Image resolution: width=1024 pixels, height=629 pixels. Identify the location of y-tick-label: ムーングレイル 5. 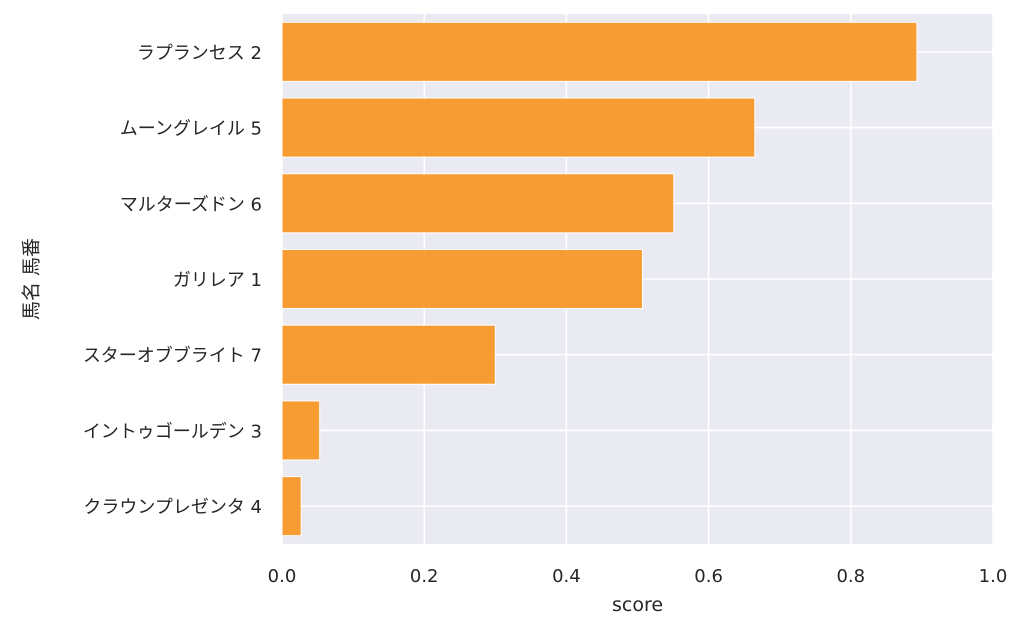
(191, 129).